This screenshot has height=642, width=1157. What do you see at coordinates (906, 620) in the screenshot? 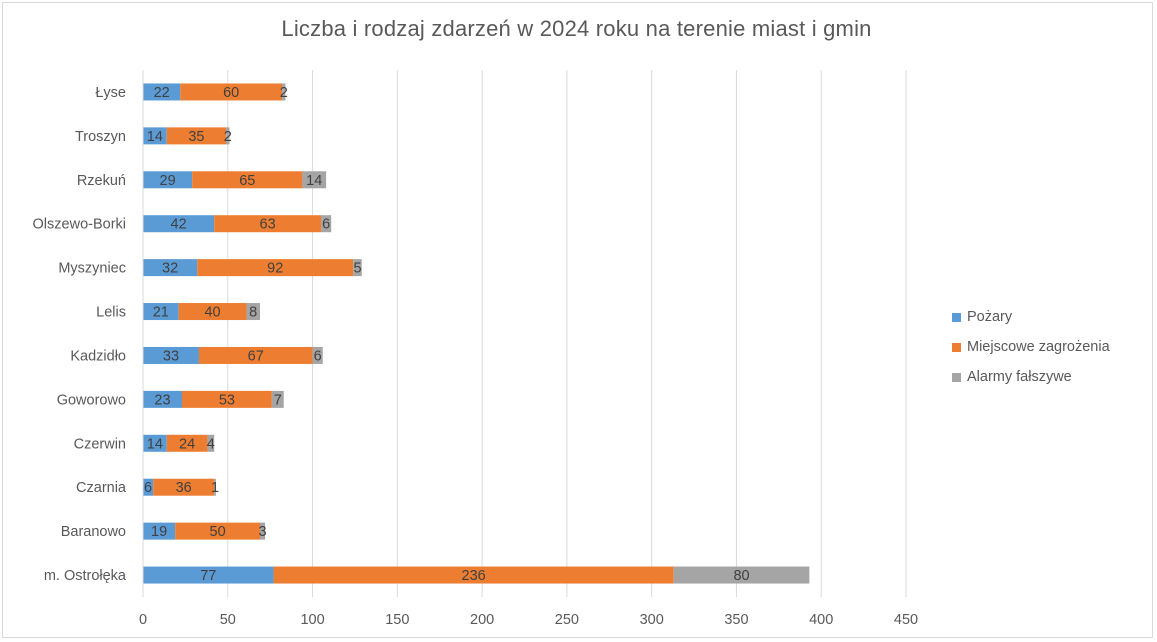
I see `x-tick-label: 450` at bounding box center [906, 620].